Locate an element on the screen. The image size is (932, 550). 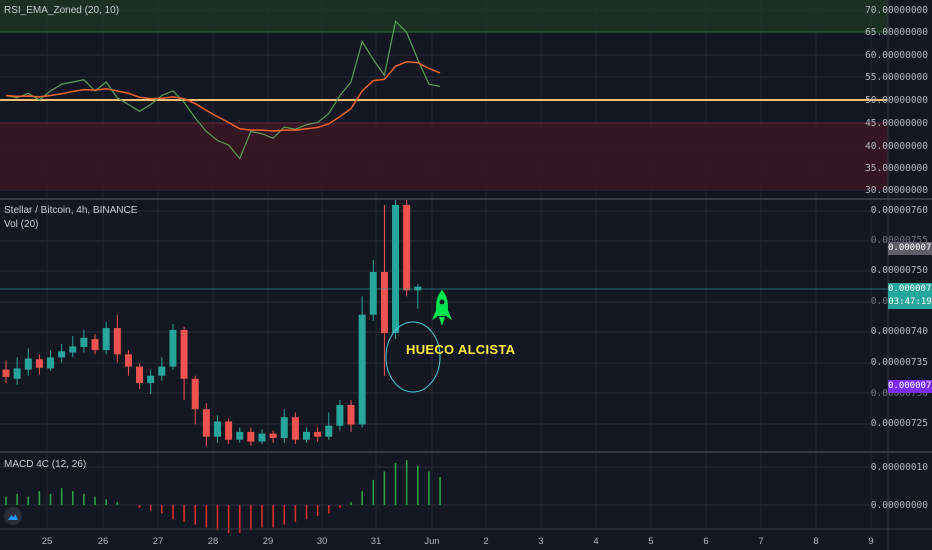
date-axis-tick: 4 is located at coordinates (596, 541).